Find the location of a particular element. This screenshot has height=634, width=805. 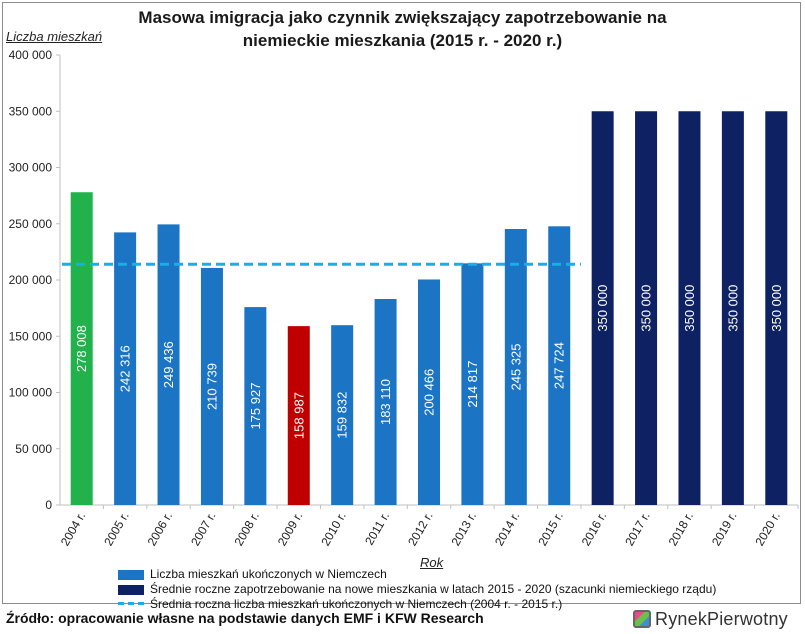

x-tick-label: 2013 r. is located at coordinates (464, 528).